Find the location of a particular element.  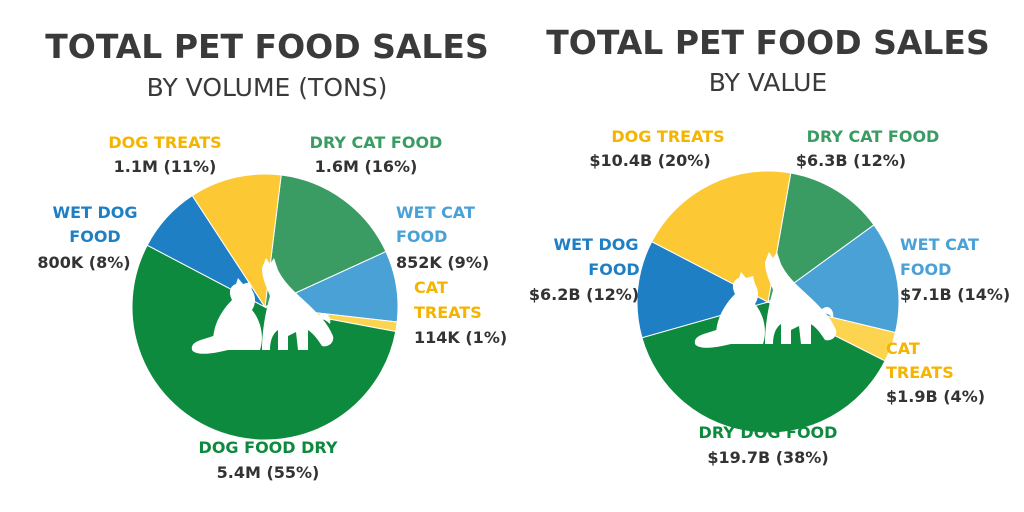

chart-2-label-cat-treats-2: TREATS is located at coordinates (920, 372).